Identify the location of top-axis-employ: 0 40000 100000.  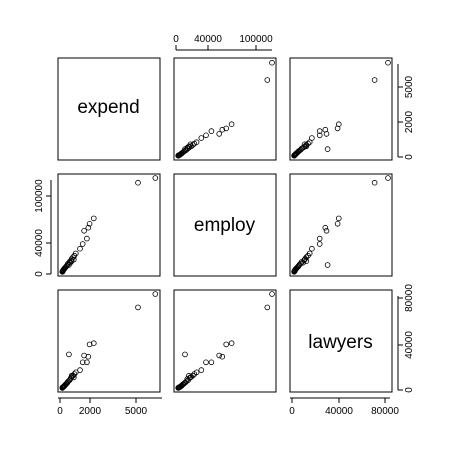
(223, 42).